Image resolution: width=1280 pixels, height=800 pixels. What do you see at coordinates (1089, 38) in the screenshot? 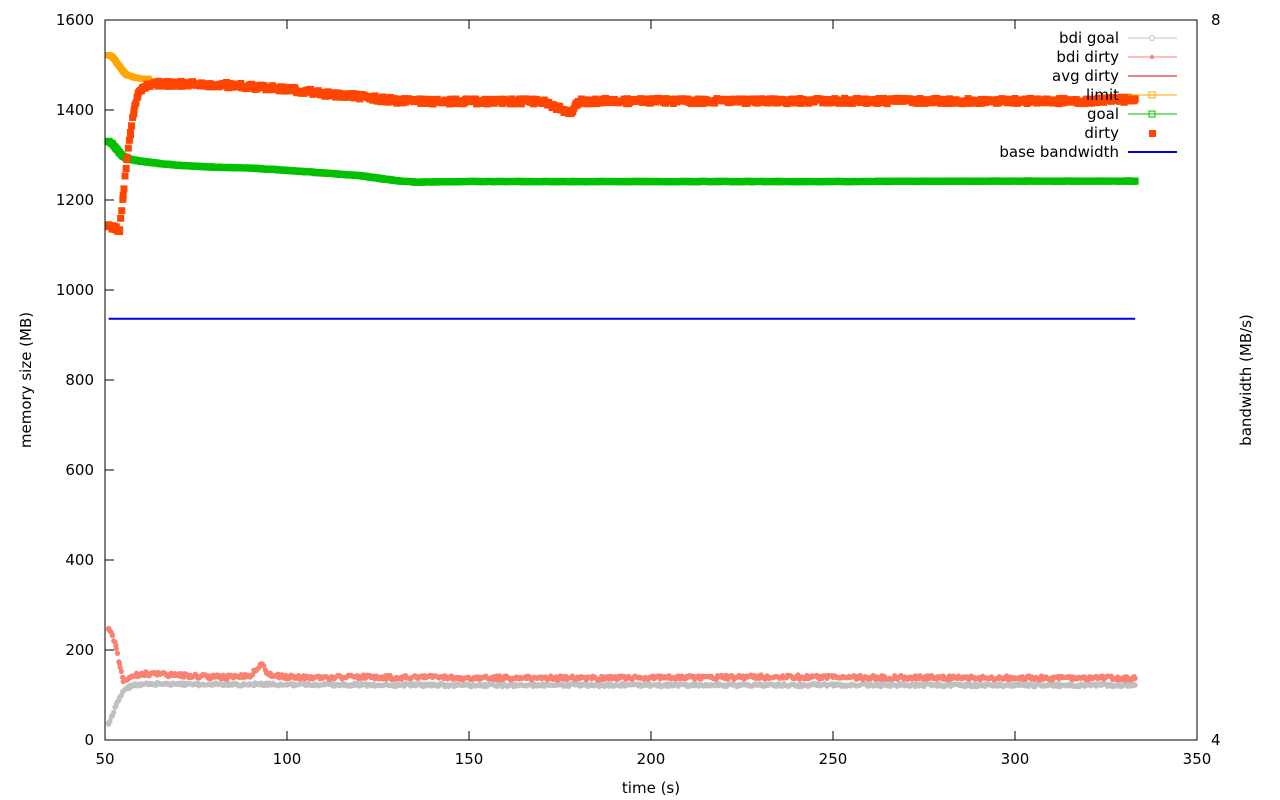
I see `legend-label-bdi-goal: bdi goal` at bounding box center [1089, 38].